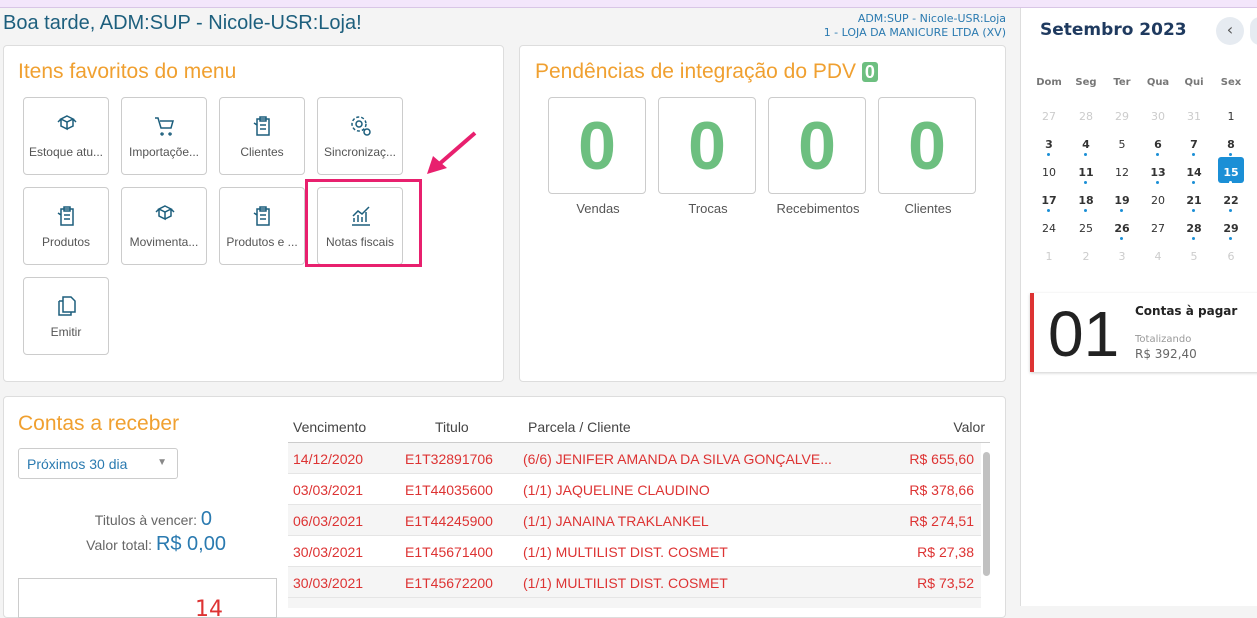 The height and width of the screenshot is (618, 1257). I want to click on caret: ▼, so click(162, 462).